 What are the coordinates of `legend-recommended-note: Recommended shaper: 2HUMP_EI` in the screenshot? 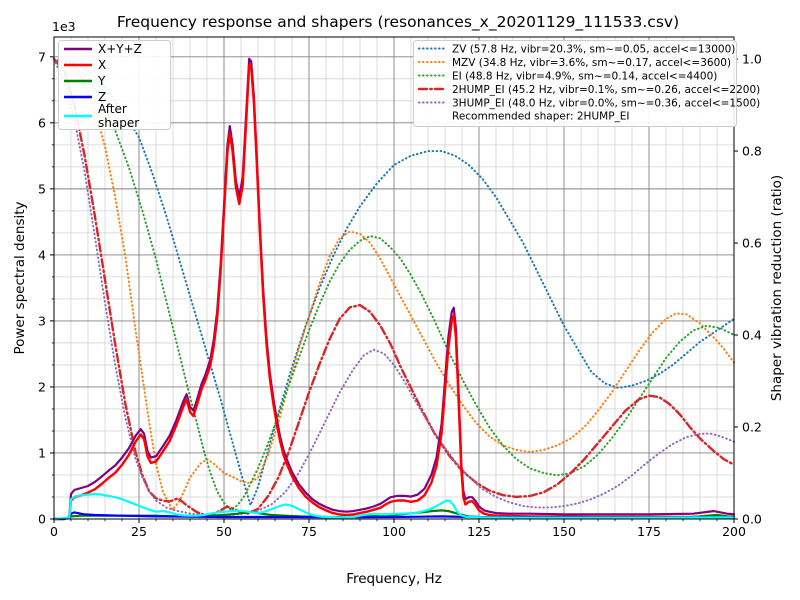 It's located at (541, 117).